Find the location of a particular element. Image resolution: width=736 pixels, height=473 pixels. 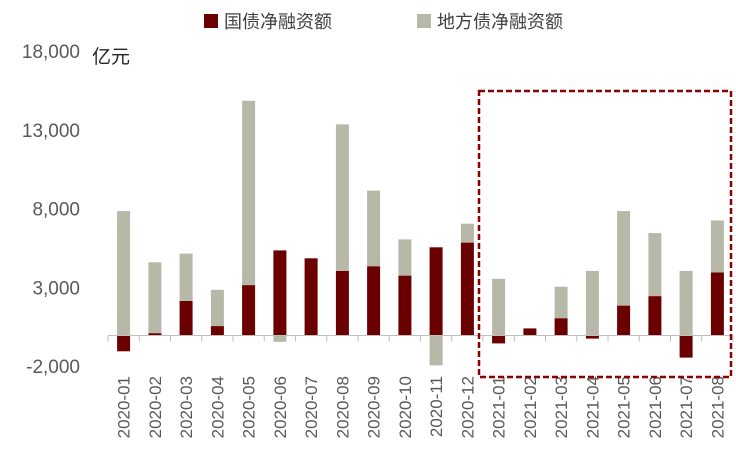

x-tick-label-2020-10: 2020-10 is located at coordinates (405, 407).